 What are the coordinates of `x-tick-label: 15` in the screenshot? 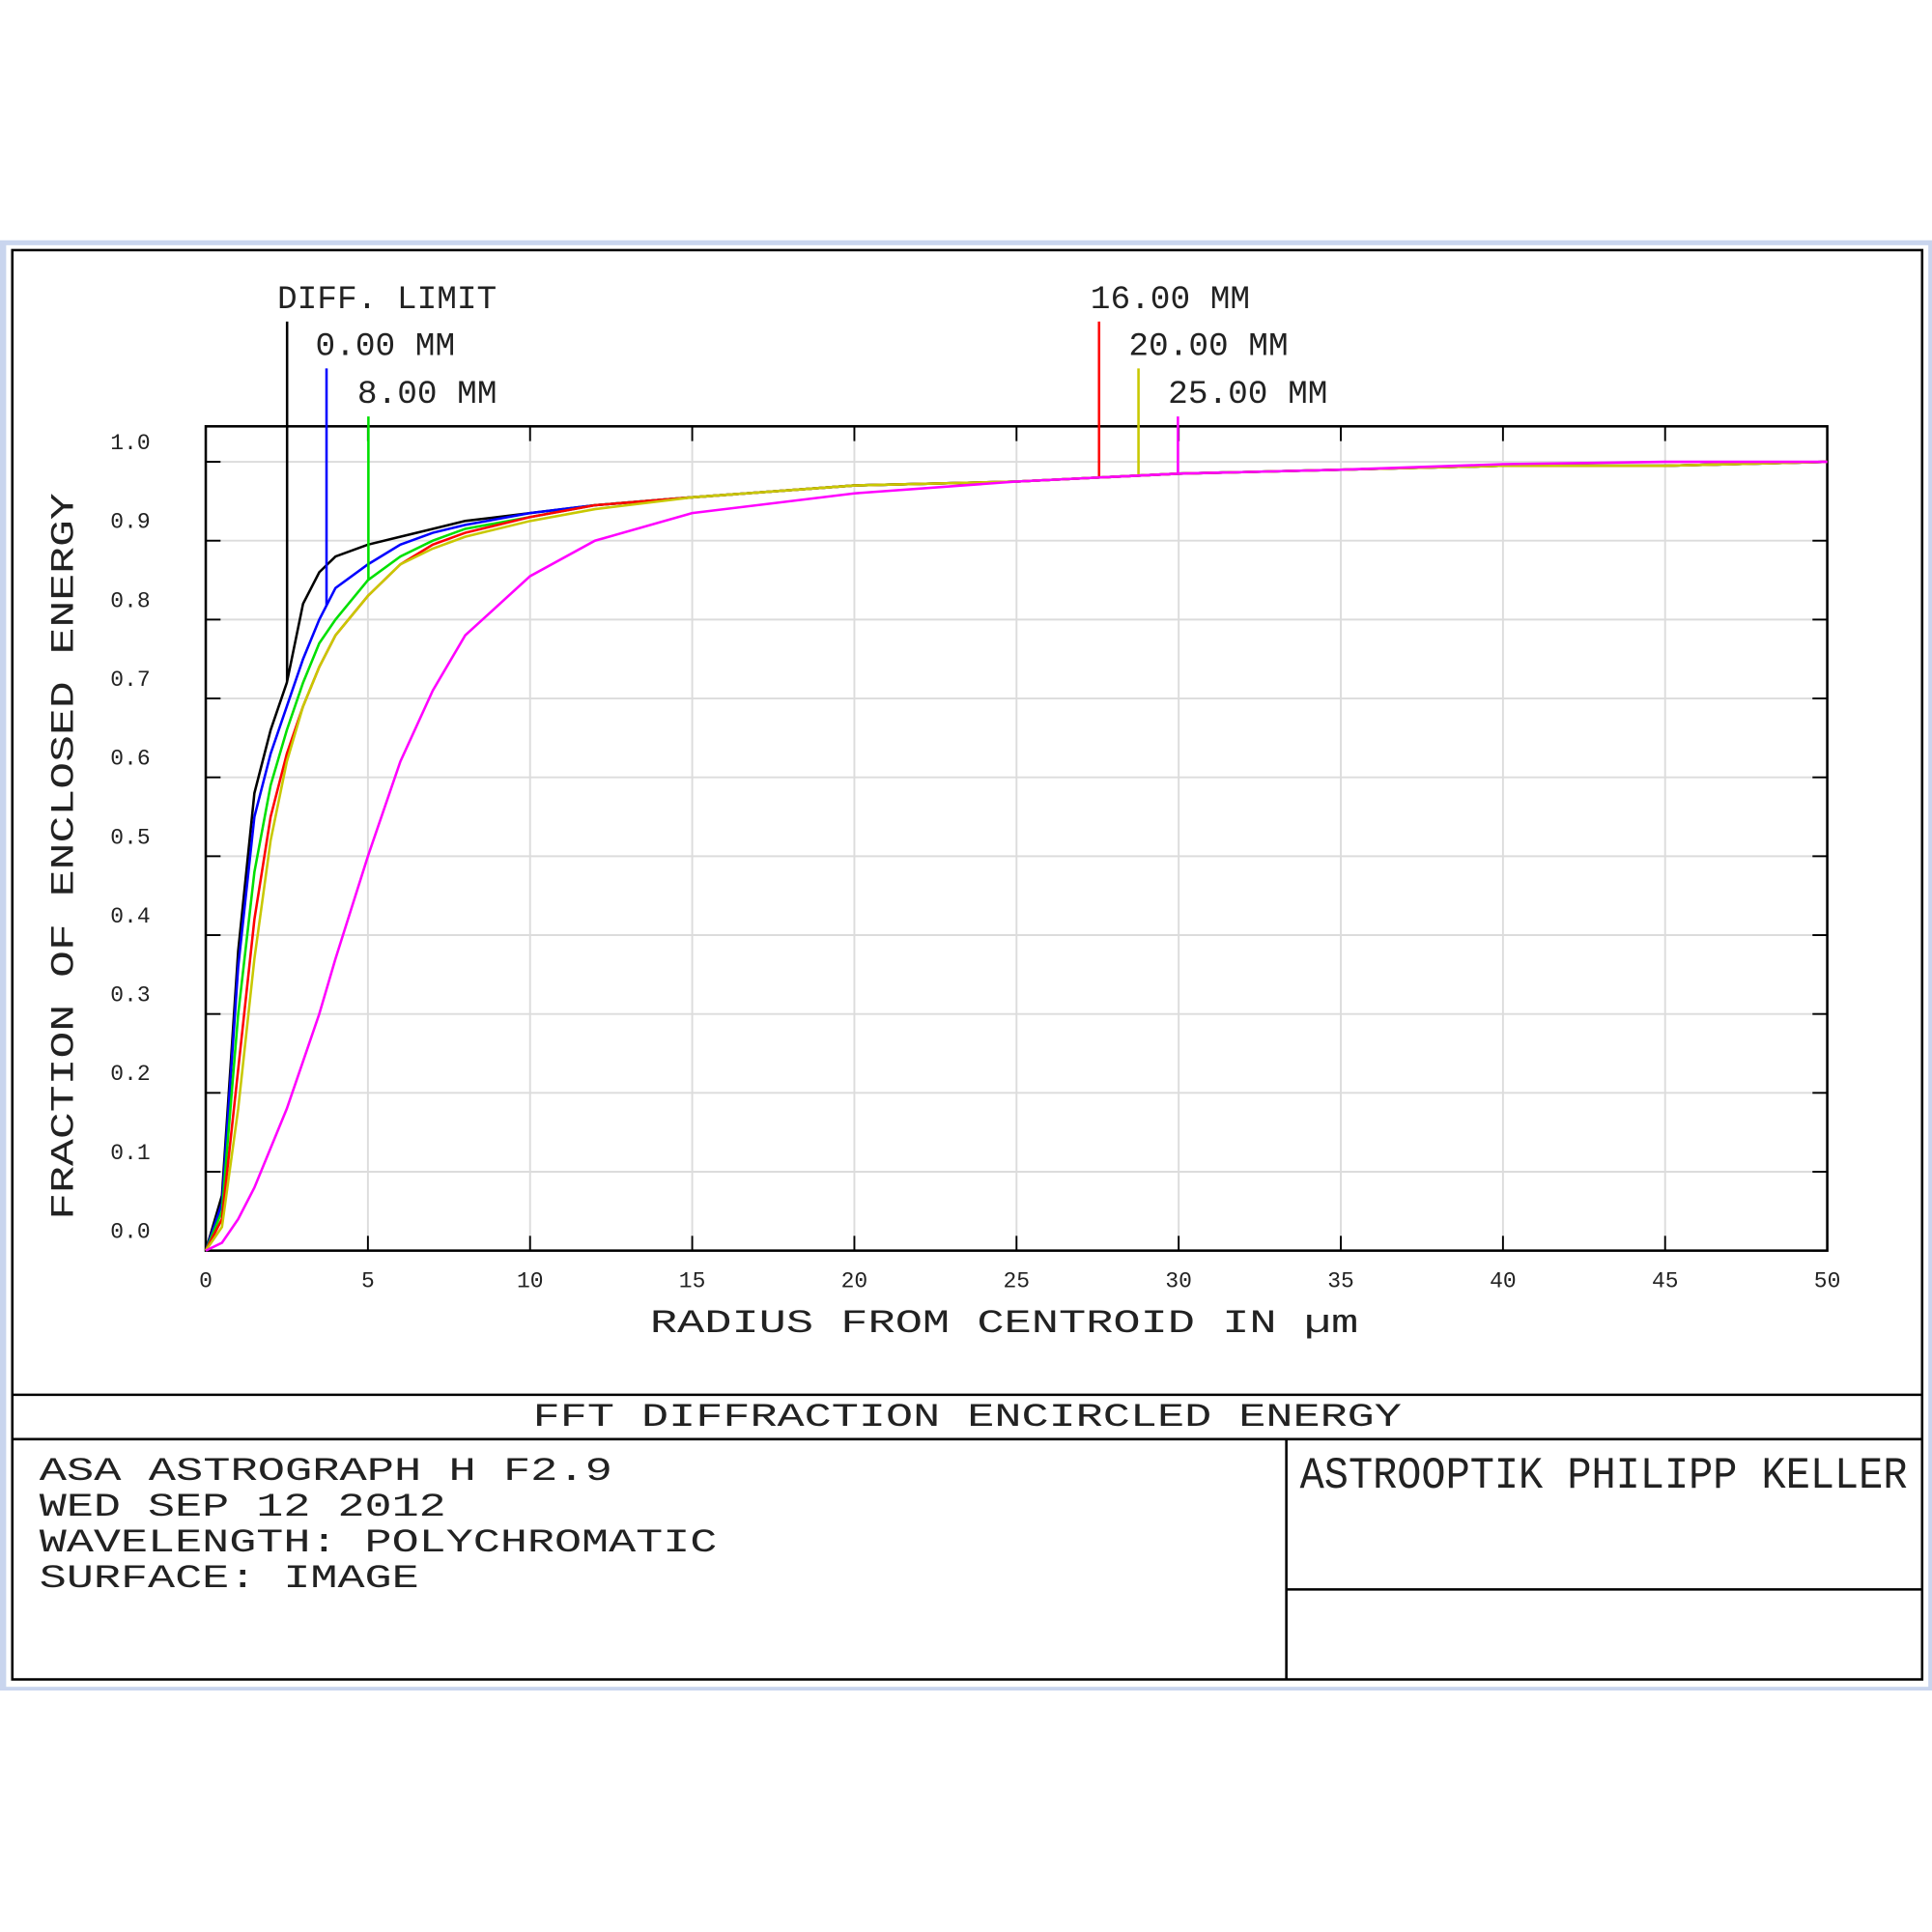 It's located at (692, 1281).